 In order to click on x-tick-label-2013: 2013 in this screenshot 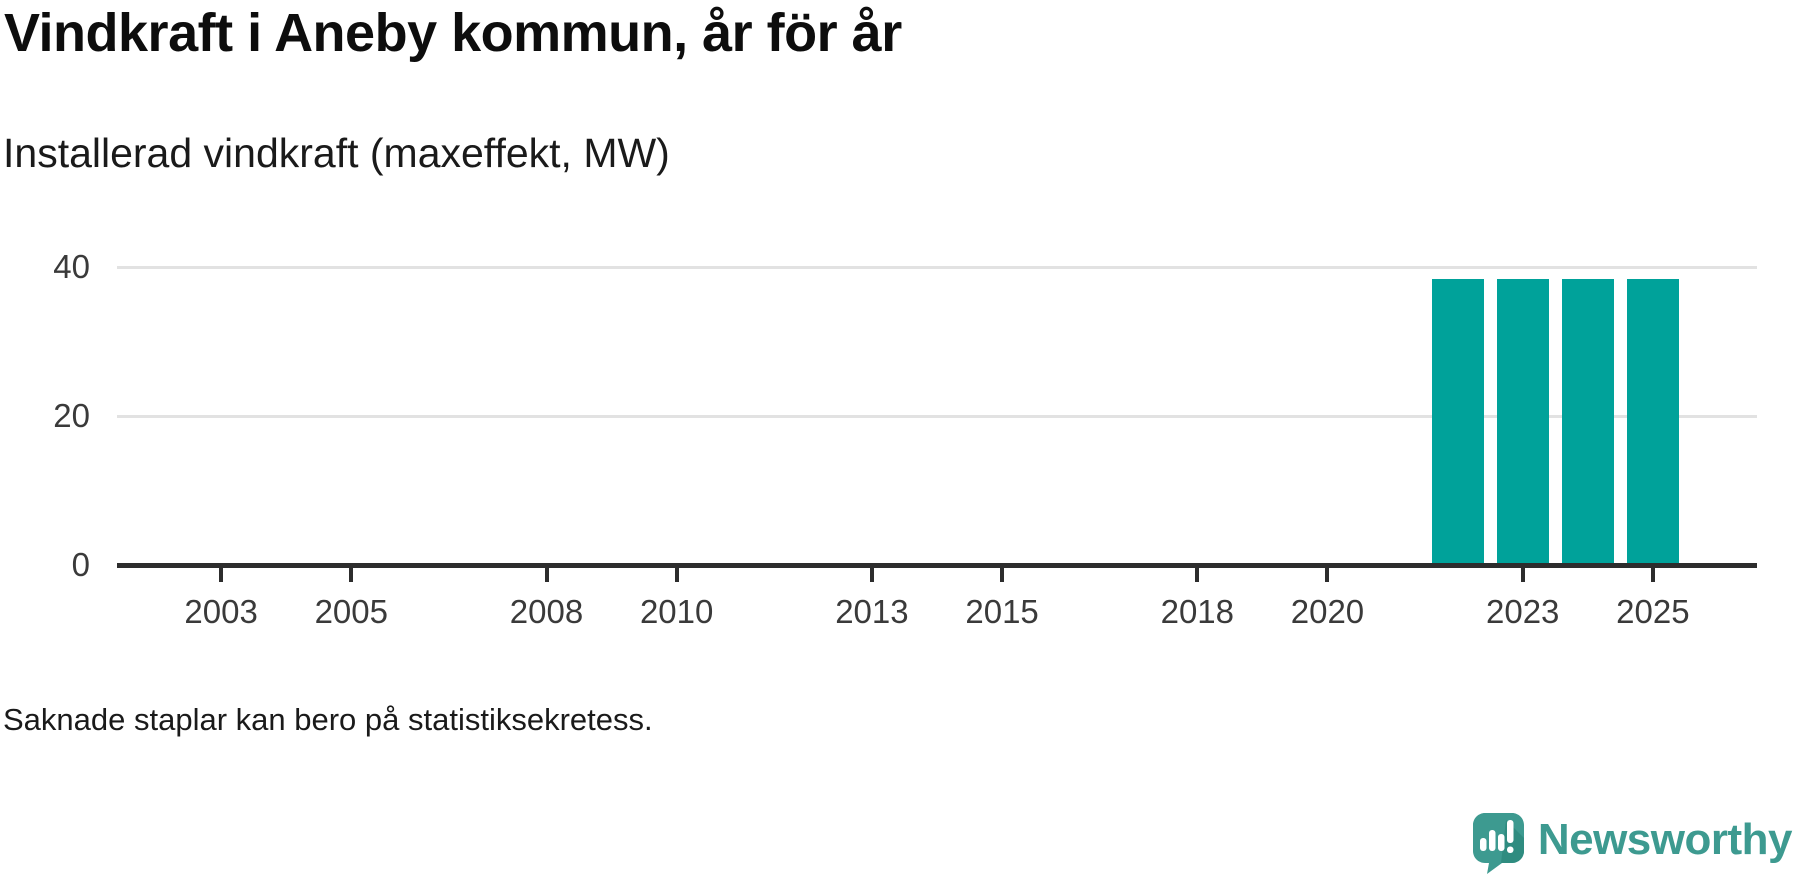, I will do `click(872, 611)`.